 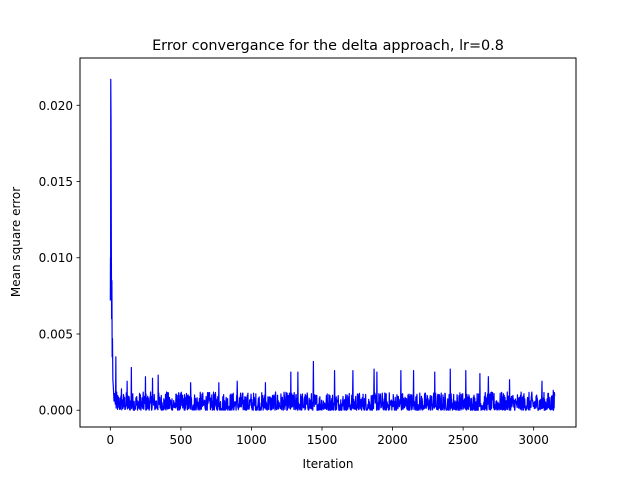 I want to click on y-tick-label: 0.010, so click(x=56, y=258).